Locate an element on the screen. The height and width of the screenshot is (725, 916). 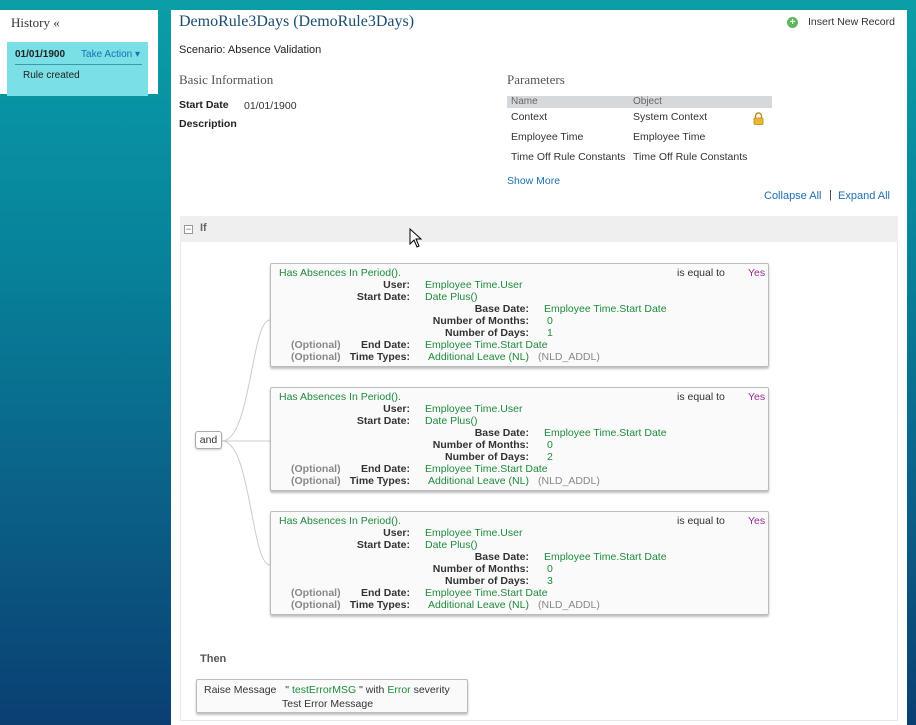
history-title: History « is located at coordinates (35, 22).